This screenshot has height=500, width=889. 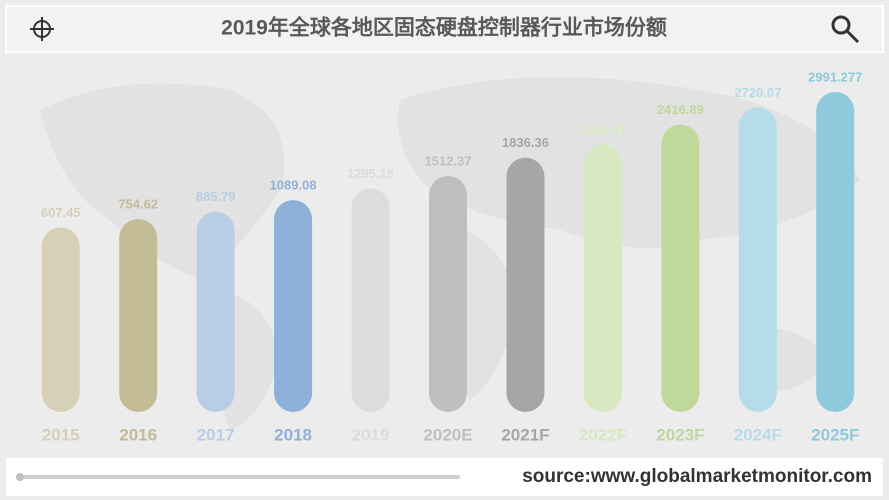 I want to click on target-icon, so click(x=42, y=29).